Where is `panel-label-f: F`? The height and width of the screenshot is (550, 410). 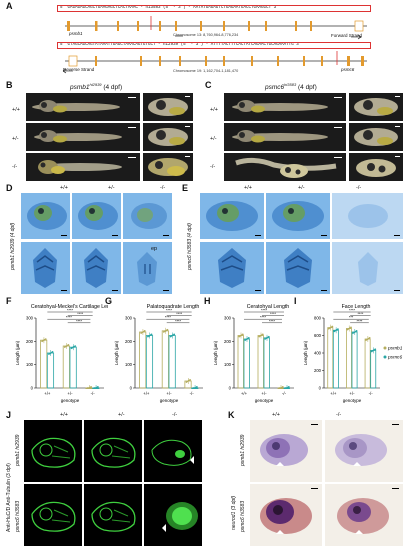 panel-label-f: F is located at coordinates (9, 301).